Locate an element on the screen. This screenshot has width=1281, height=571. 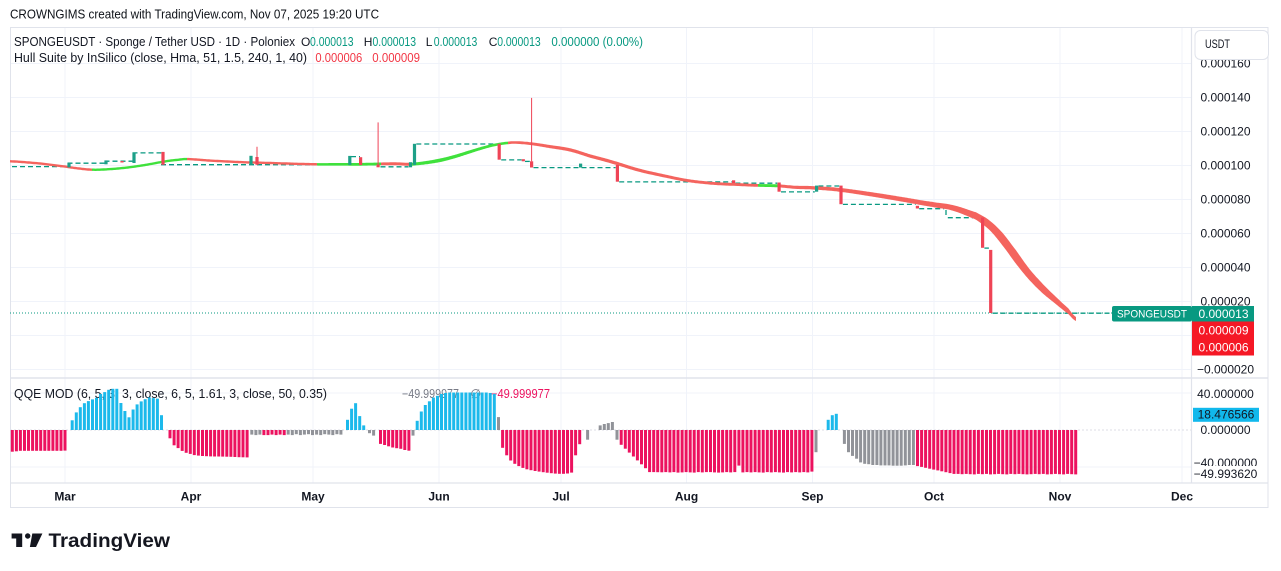
svg-text: 0.000100 is located at coordinates (1225, 166).